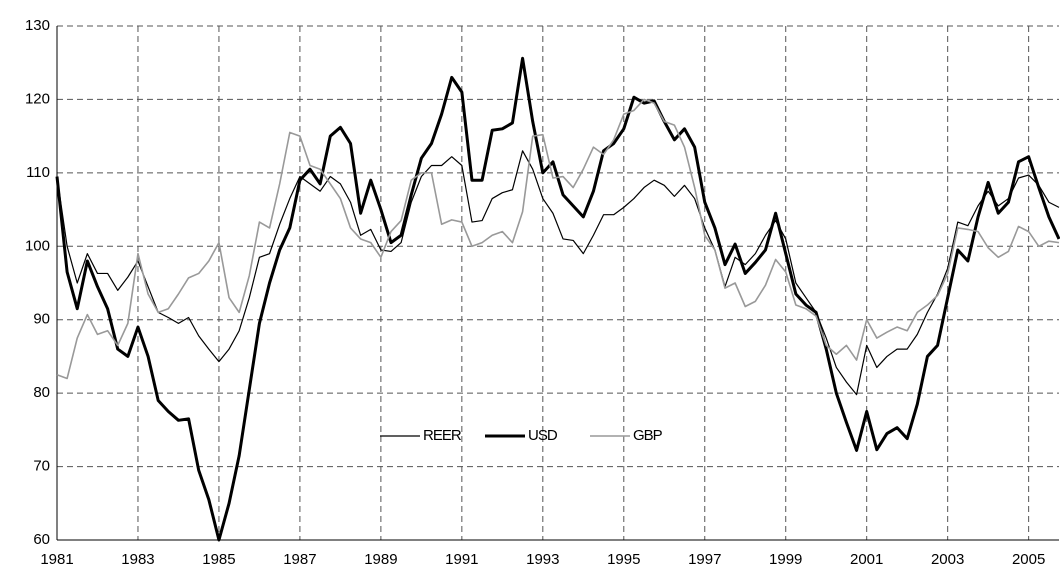 Image resolution: width=1060 pixels, height=576 pixels. I want to click on x-tick-label: 2001, so click(866, 559).